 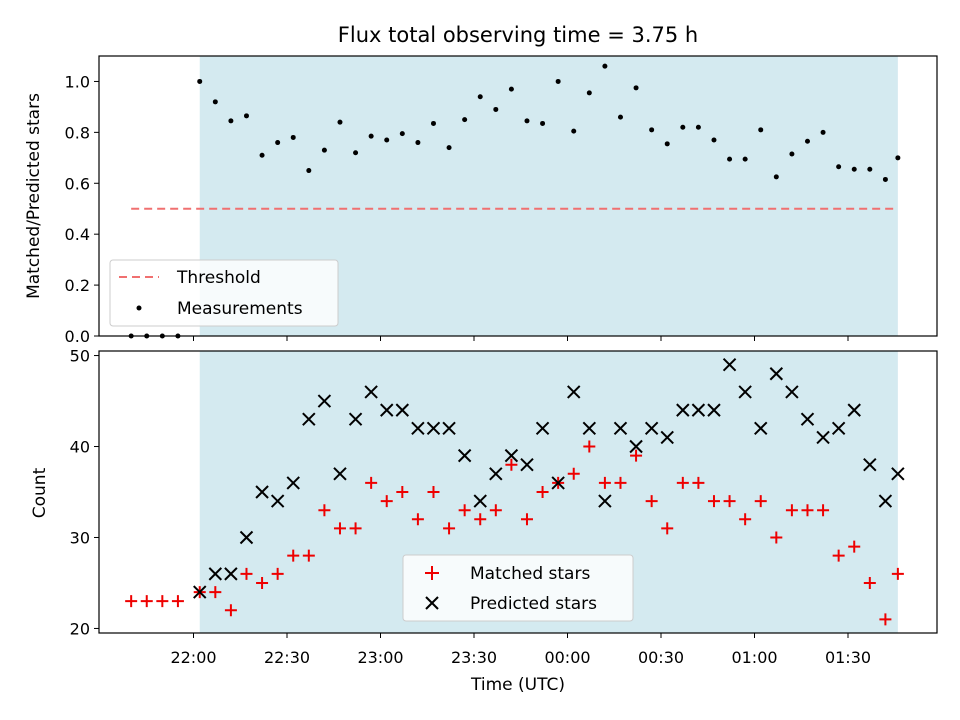 What do you see at coordinates (80, 628) in the screenshot?
I see `bottom-y-tick-label: 20` at bounding box center [80, 628].